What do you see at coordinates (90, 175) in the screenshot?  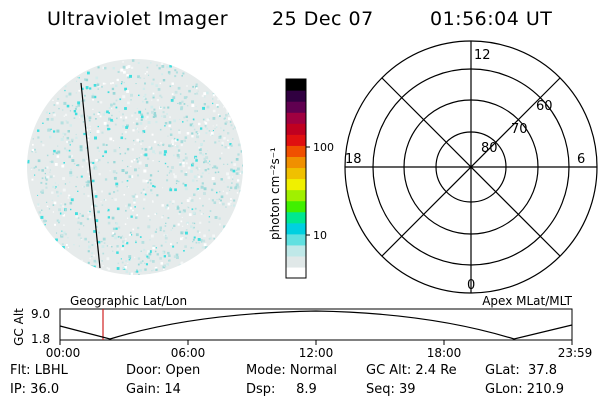 I see `terminator-line` at bounding box center [90, 175].